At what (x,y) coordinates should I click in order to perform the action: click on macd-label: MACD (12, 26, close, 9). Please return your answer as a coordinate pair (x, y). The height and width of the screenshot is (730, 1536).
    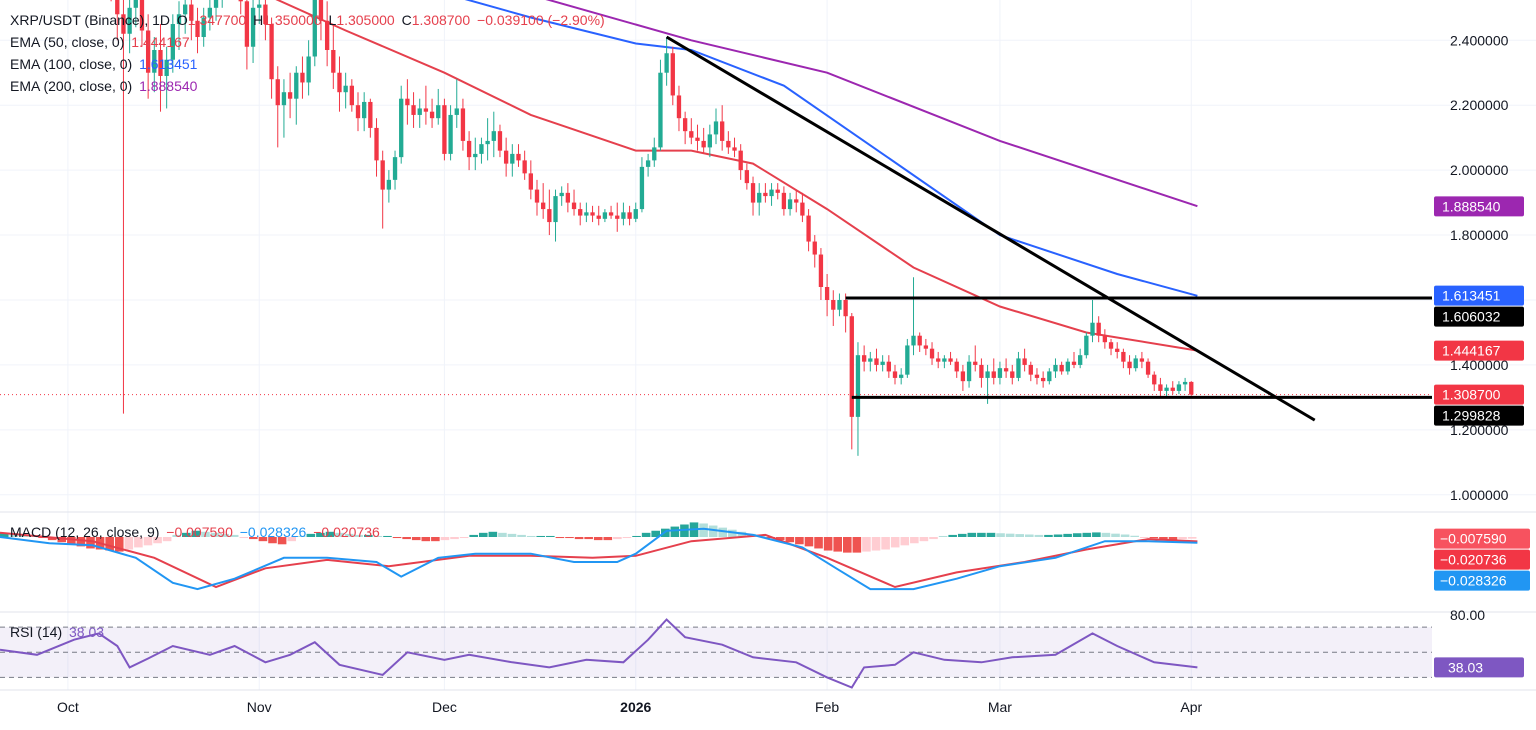
    Looking at the image, I should click on (85, 532).